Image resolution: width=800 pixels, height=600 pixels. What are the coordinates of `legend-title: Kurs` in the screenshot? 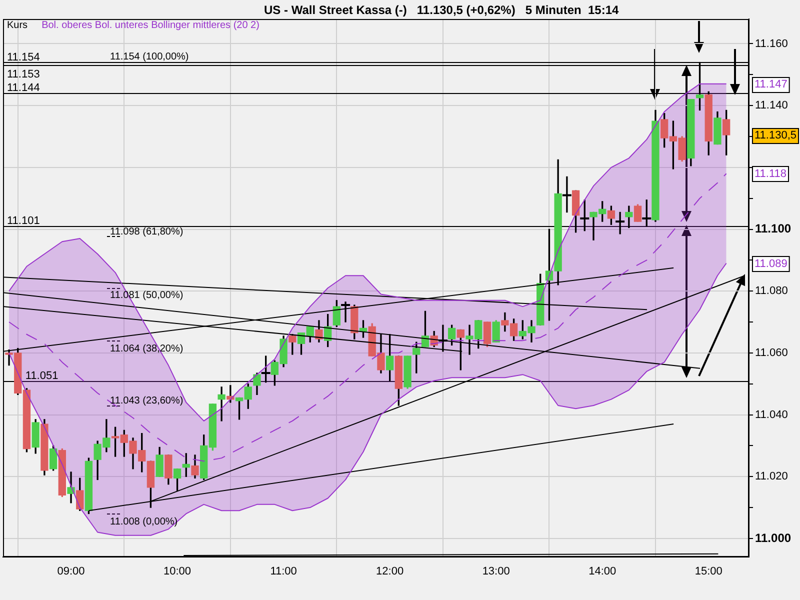 It's located at (17, 25).